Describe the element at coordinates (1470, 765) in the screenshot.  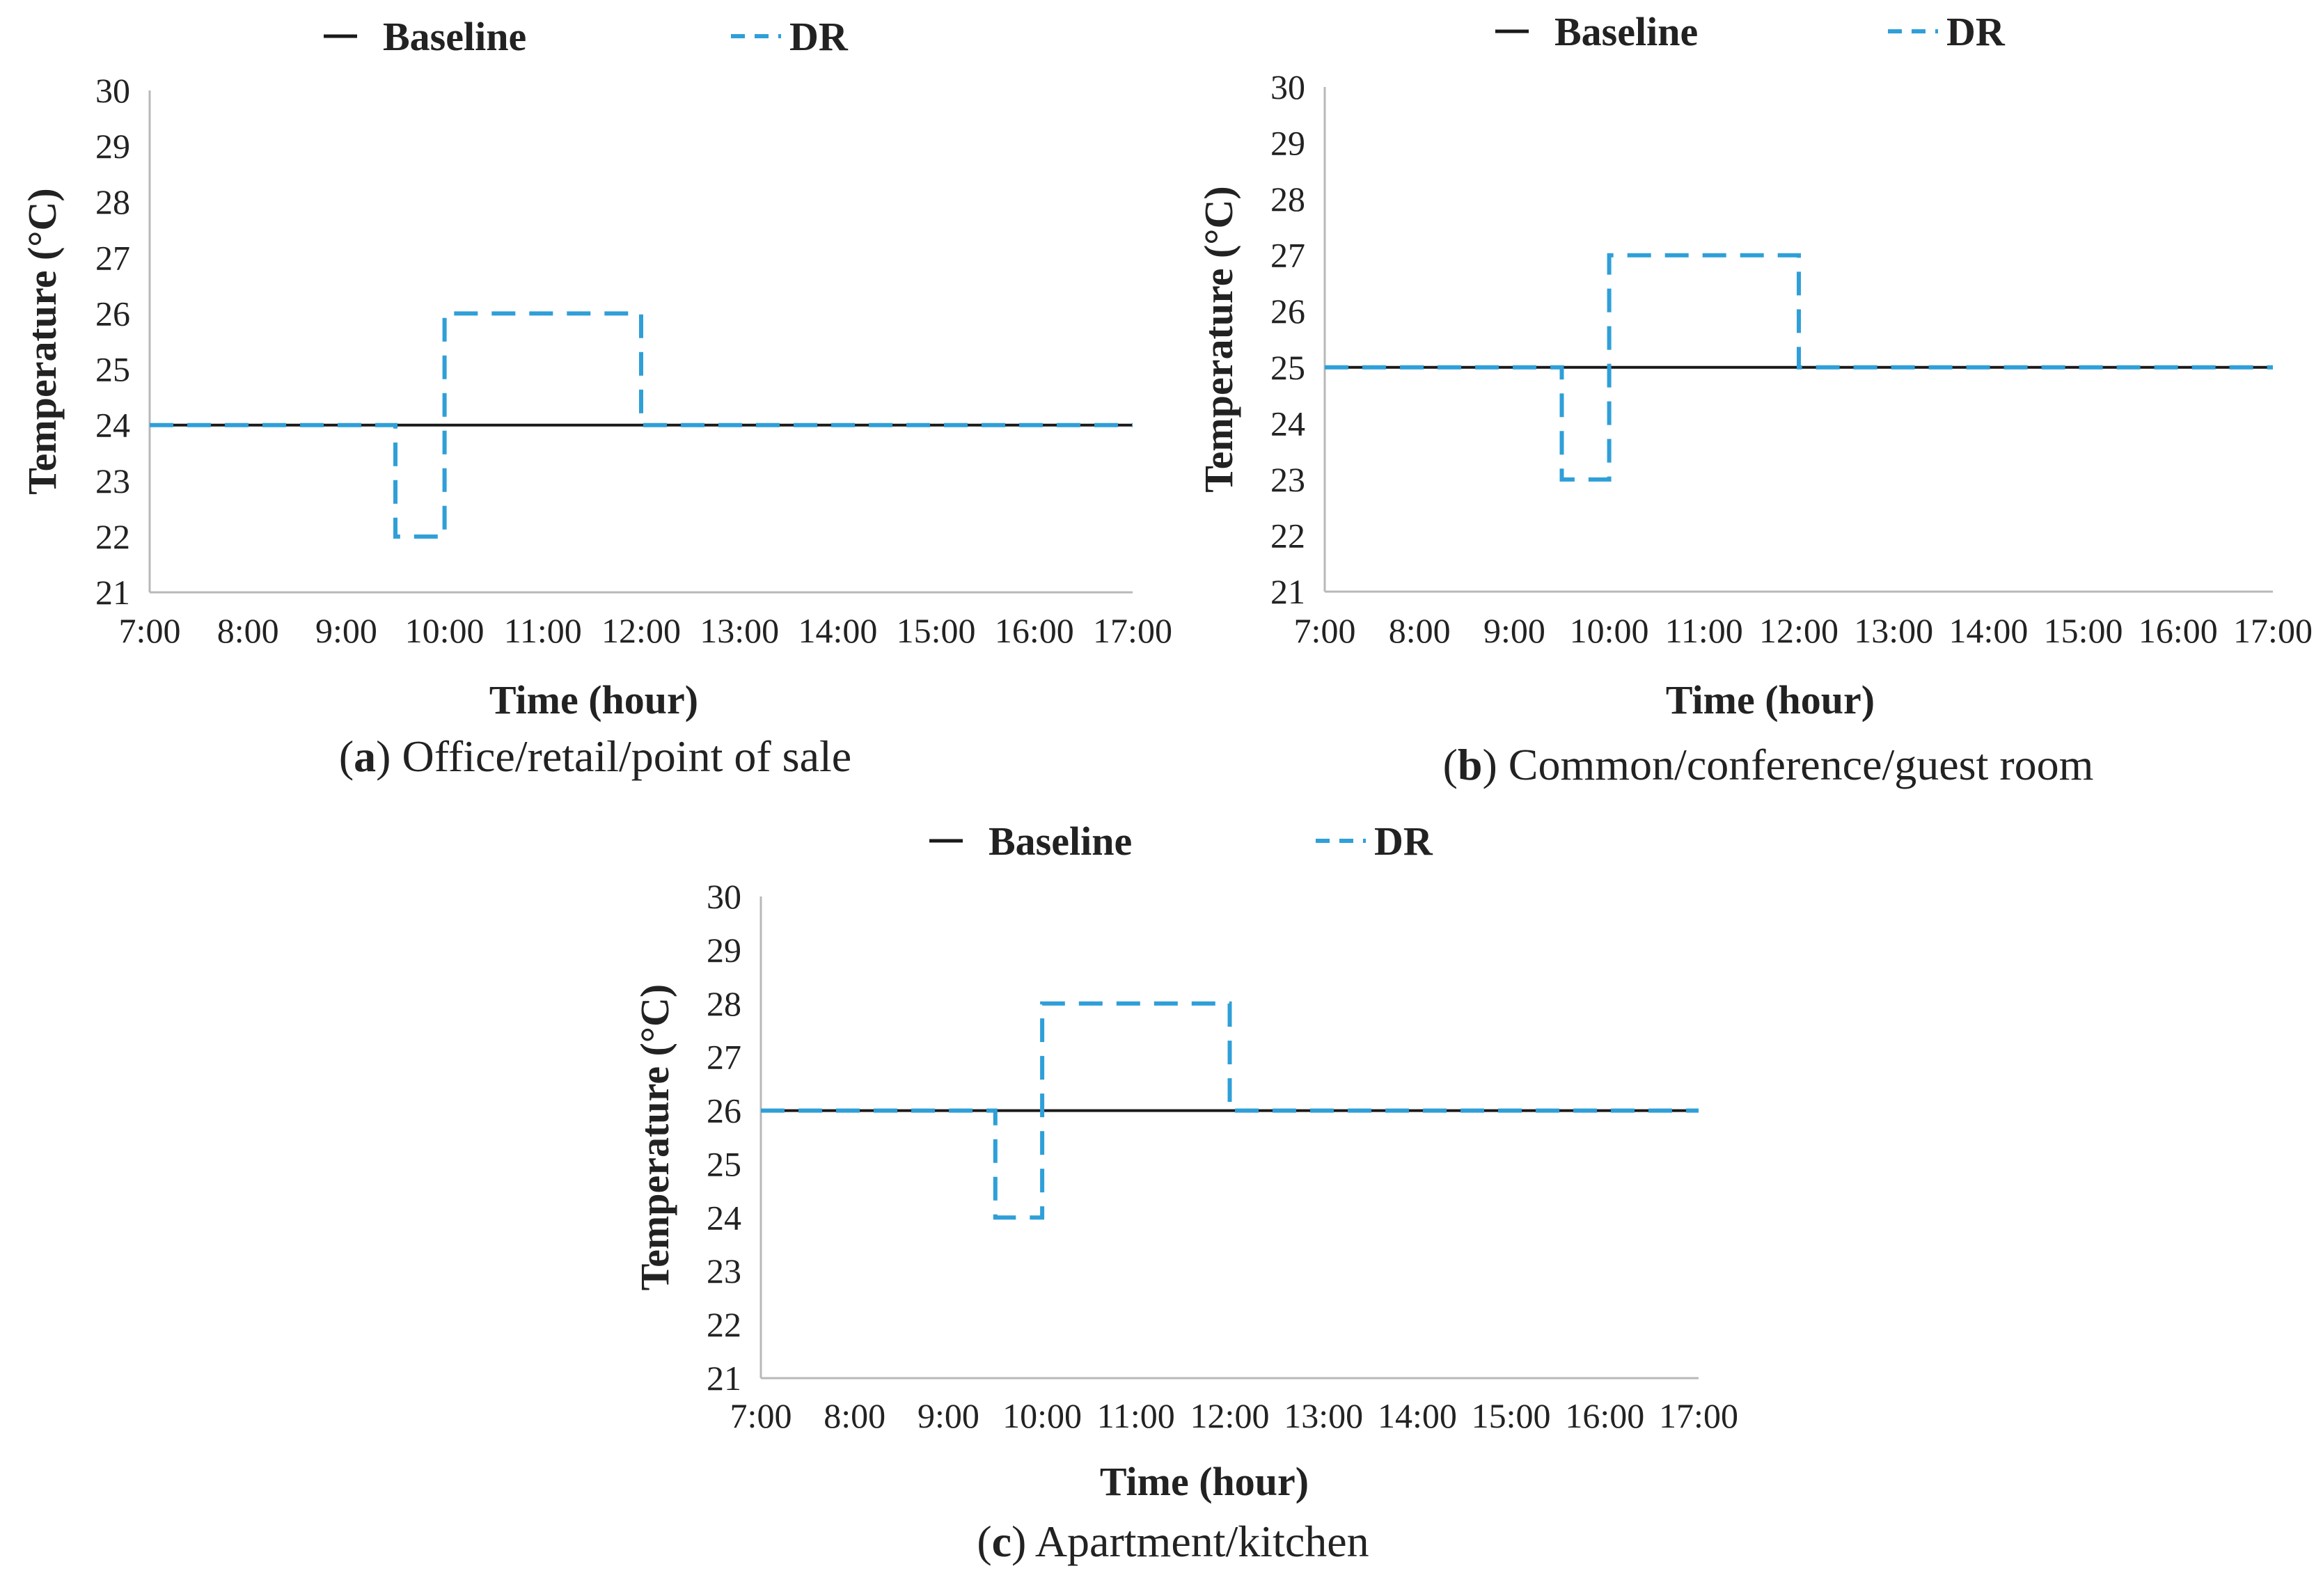
I see `panel-caption-letter: b` at that location.